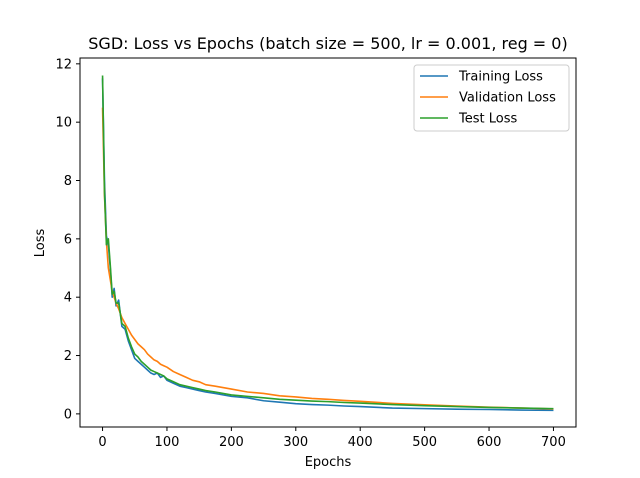 The height and width of the screenshot is (478, 640). Describe the element at coordinates (507, 98) in the screenshot. I see `legend-label: Validation Loss` at that location.